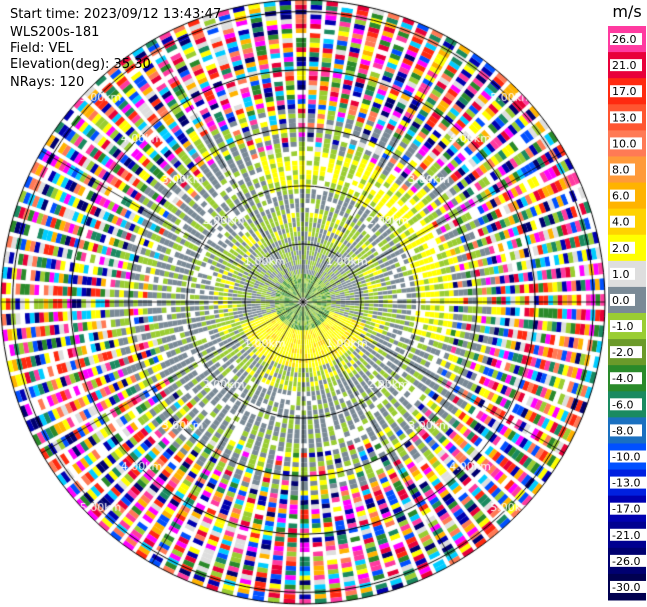  Describe the element at coordinates (41, 48) in the screenshot. I see `field-label: Field: VEL` at that location.